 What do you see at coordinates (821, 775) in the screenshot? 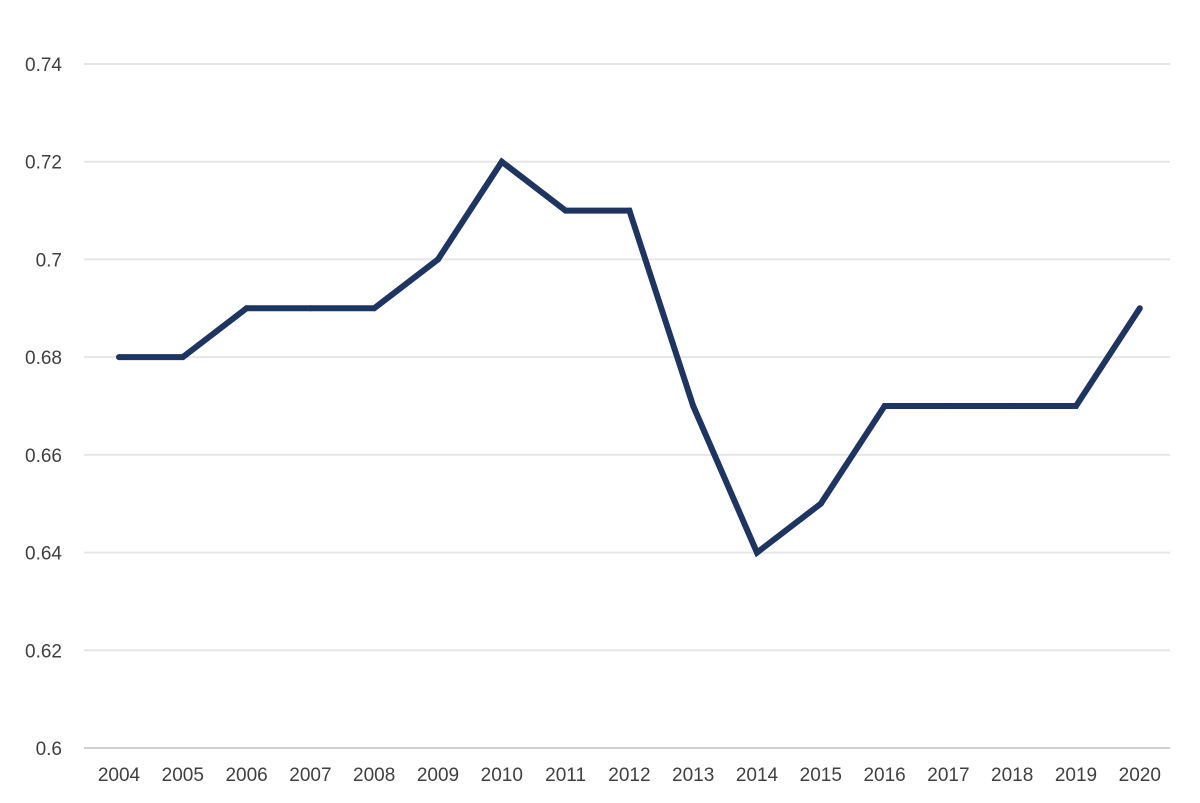
I see `x-tick-label: 2015` at bounding box center [821, 775].